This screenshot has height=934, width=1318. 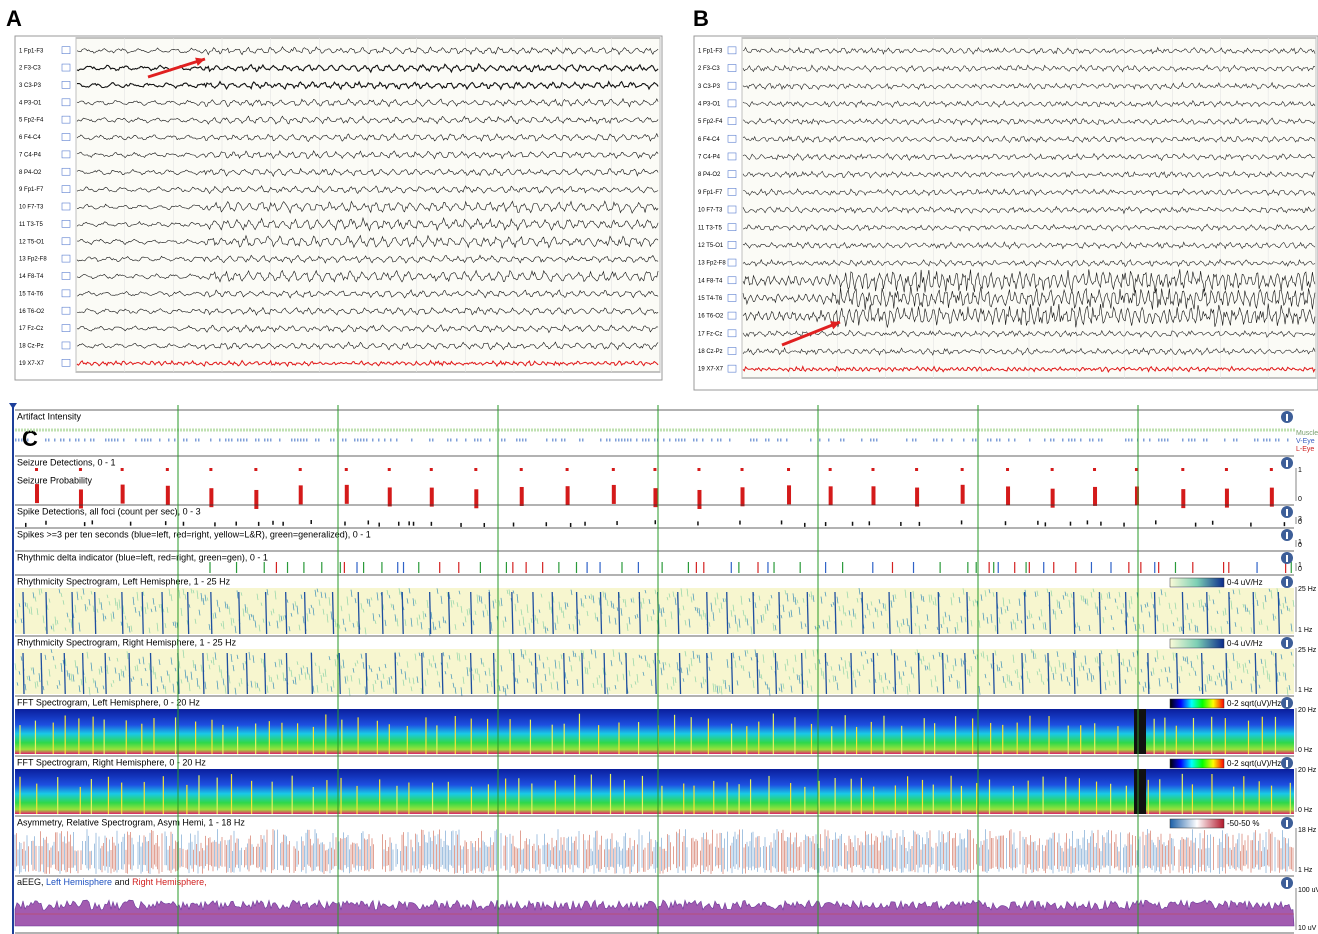 What do you see at coordinates (1052, 498) in the screenshot?
I see `seizure-probability` at bounding box center [1052, 498].